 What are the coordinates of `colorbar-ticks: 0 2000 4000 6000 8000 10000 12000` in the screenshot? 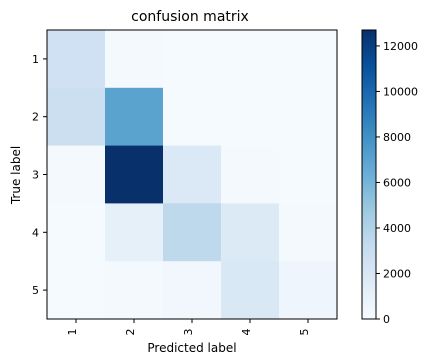 It's located at (397, 183).